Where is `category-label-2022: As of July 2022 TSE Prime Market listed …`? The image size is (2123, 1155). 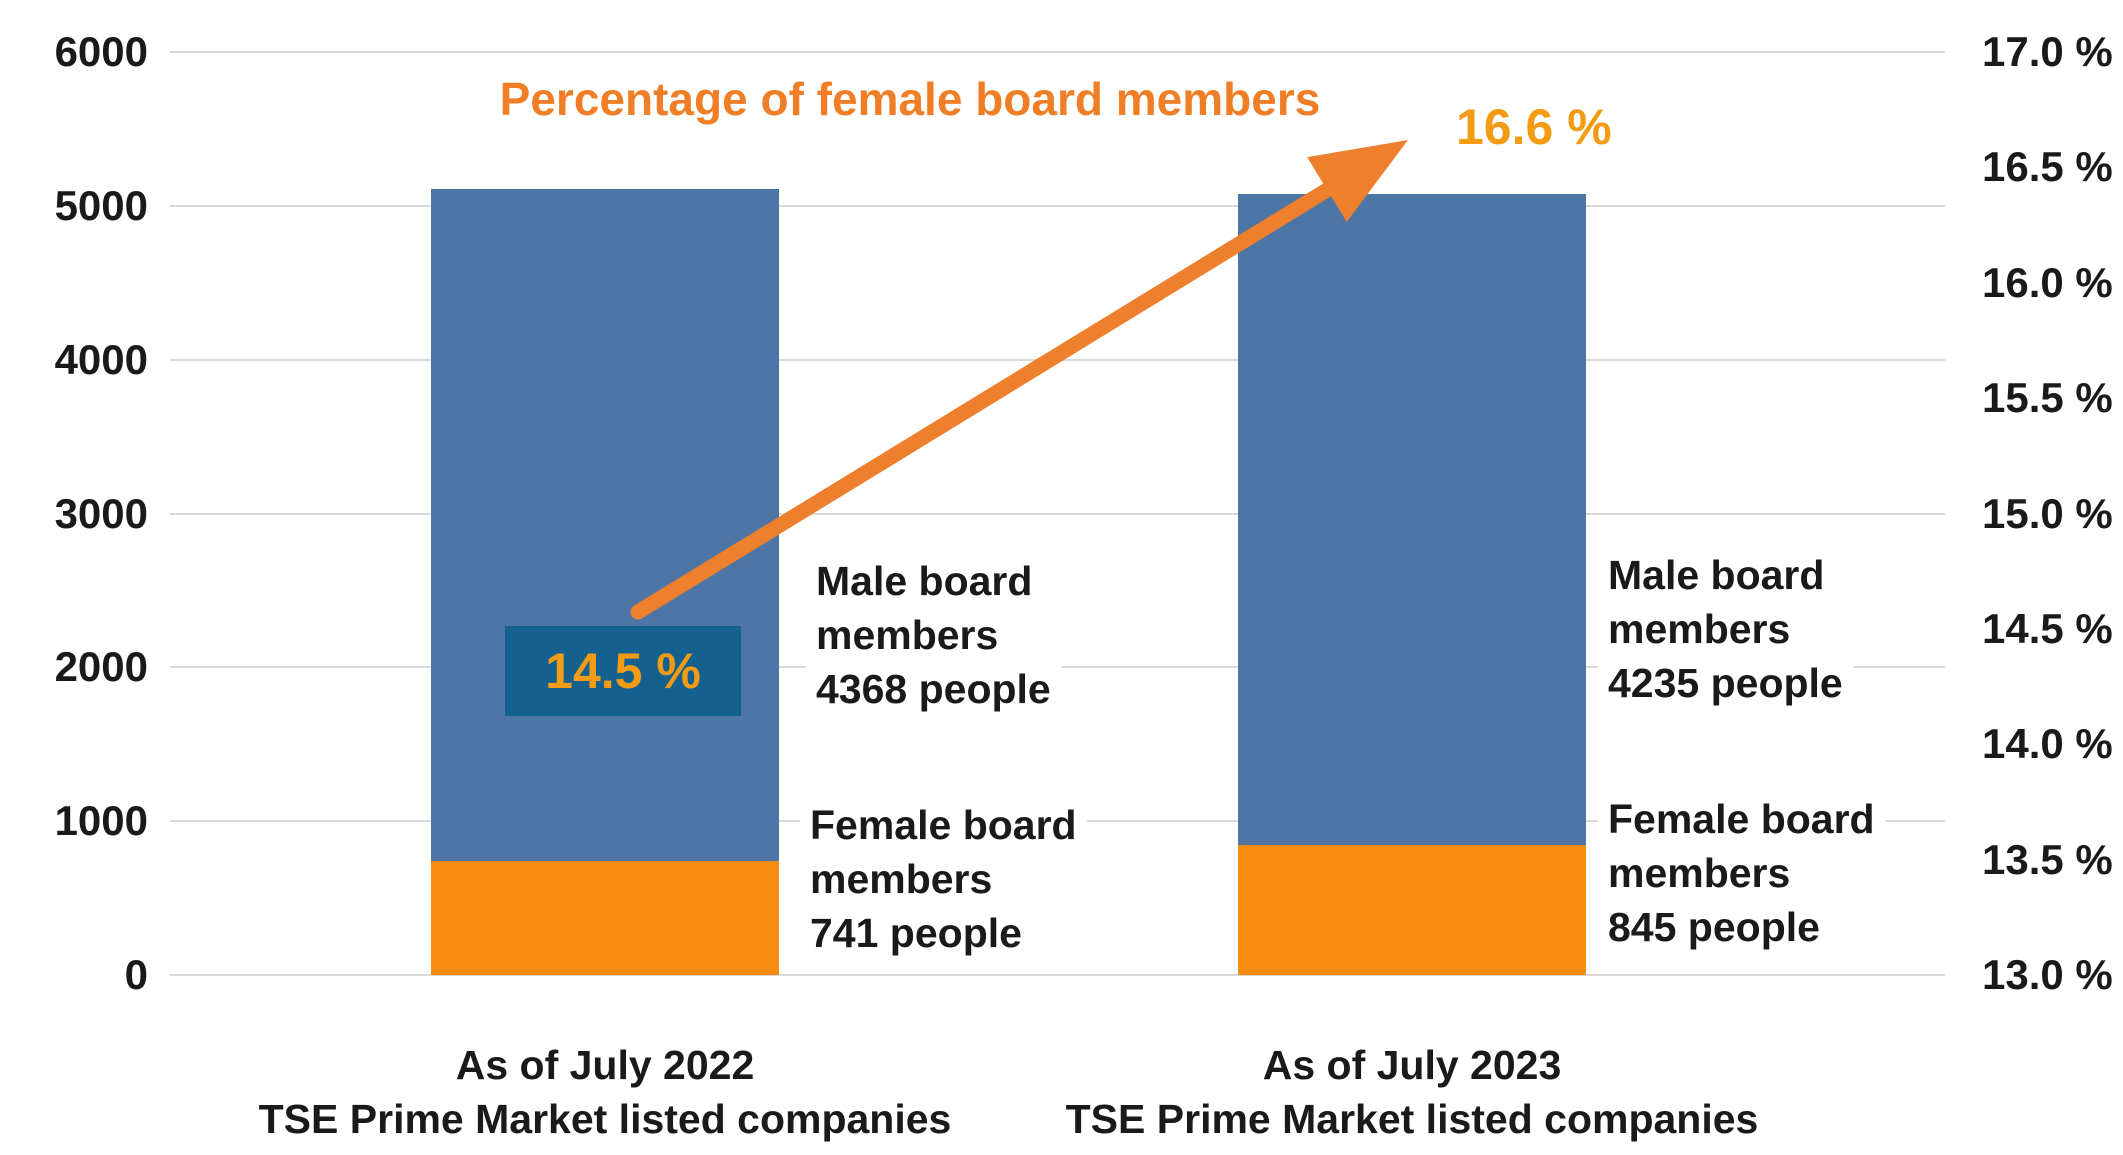
category-label-2022: As of July 2022 TSE Prime Market listed … is located at coordinates (605, 1092).